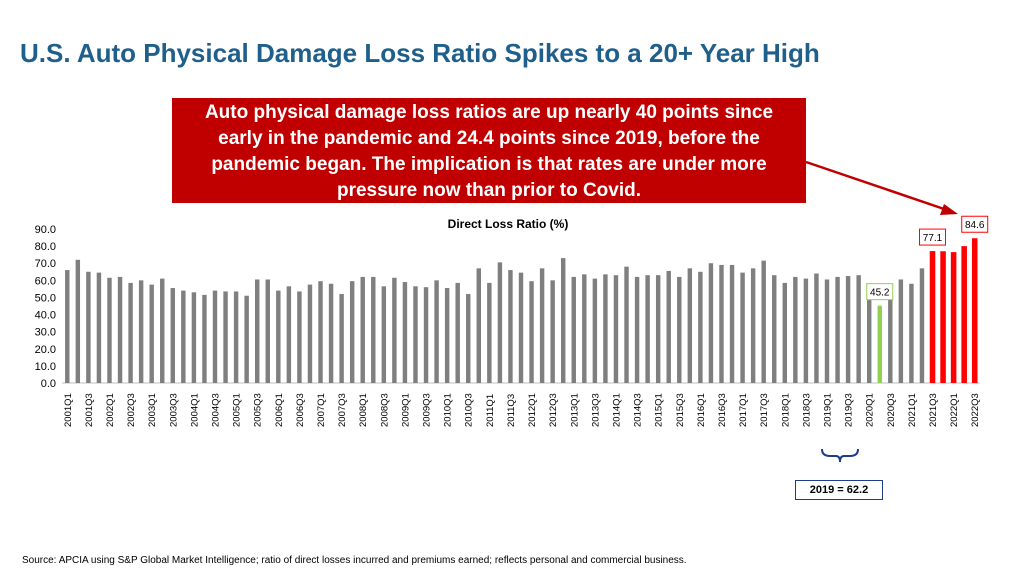 The image size is (1024, 576). Describe the element at coordinates (795, 329) in the screenshot. I see `bar-2018Q2` at that location.